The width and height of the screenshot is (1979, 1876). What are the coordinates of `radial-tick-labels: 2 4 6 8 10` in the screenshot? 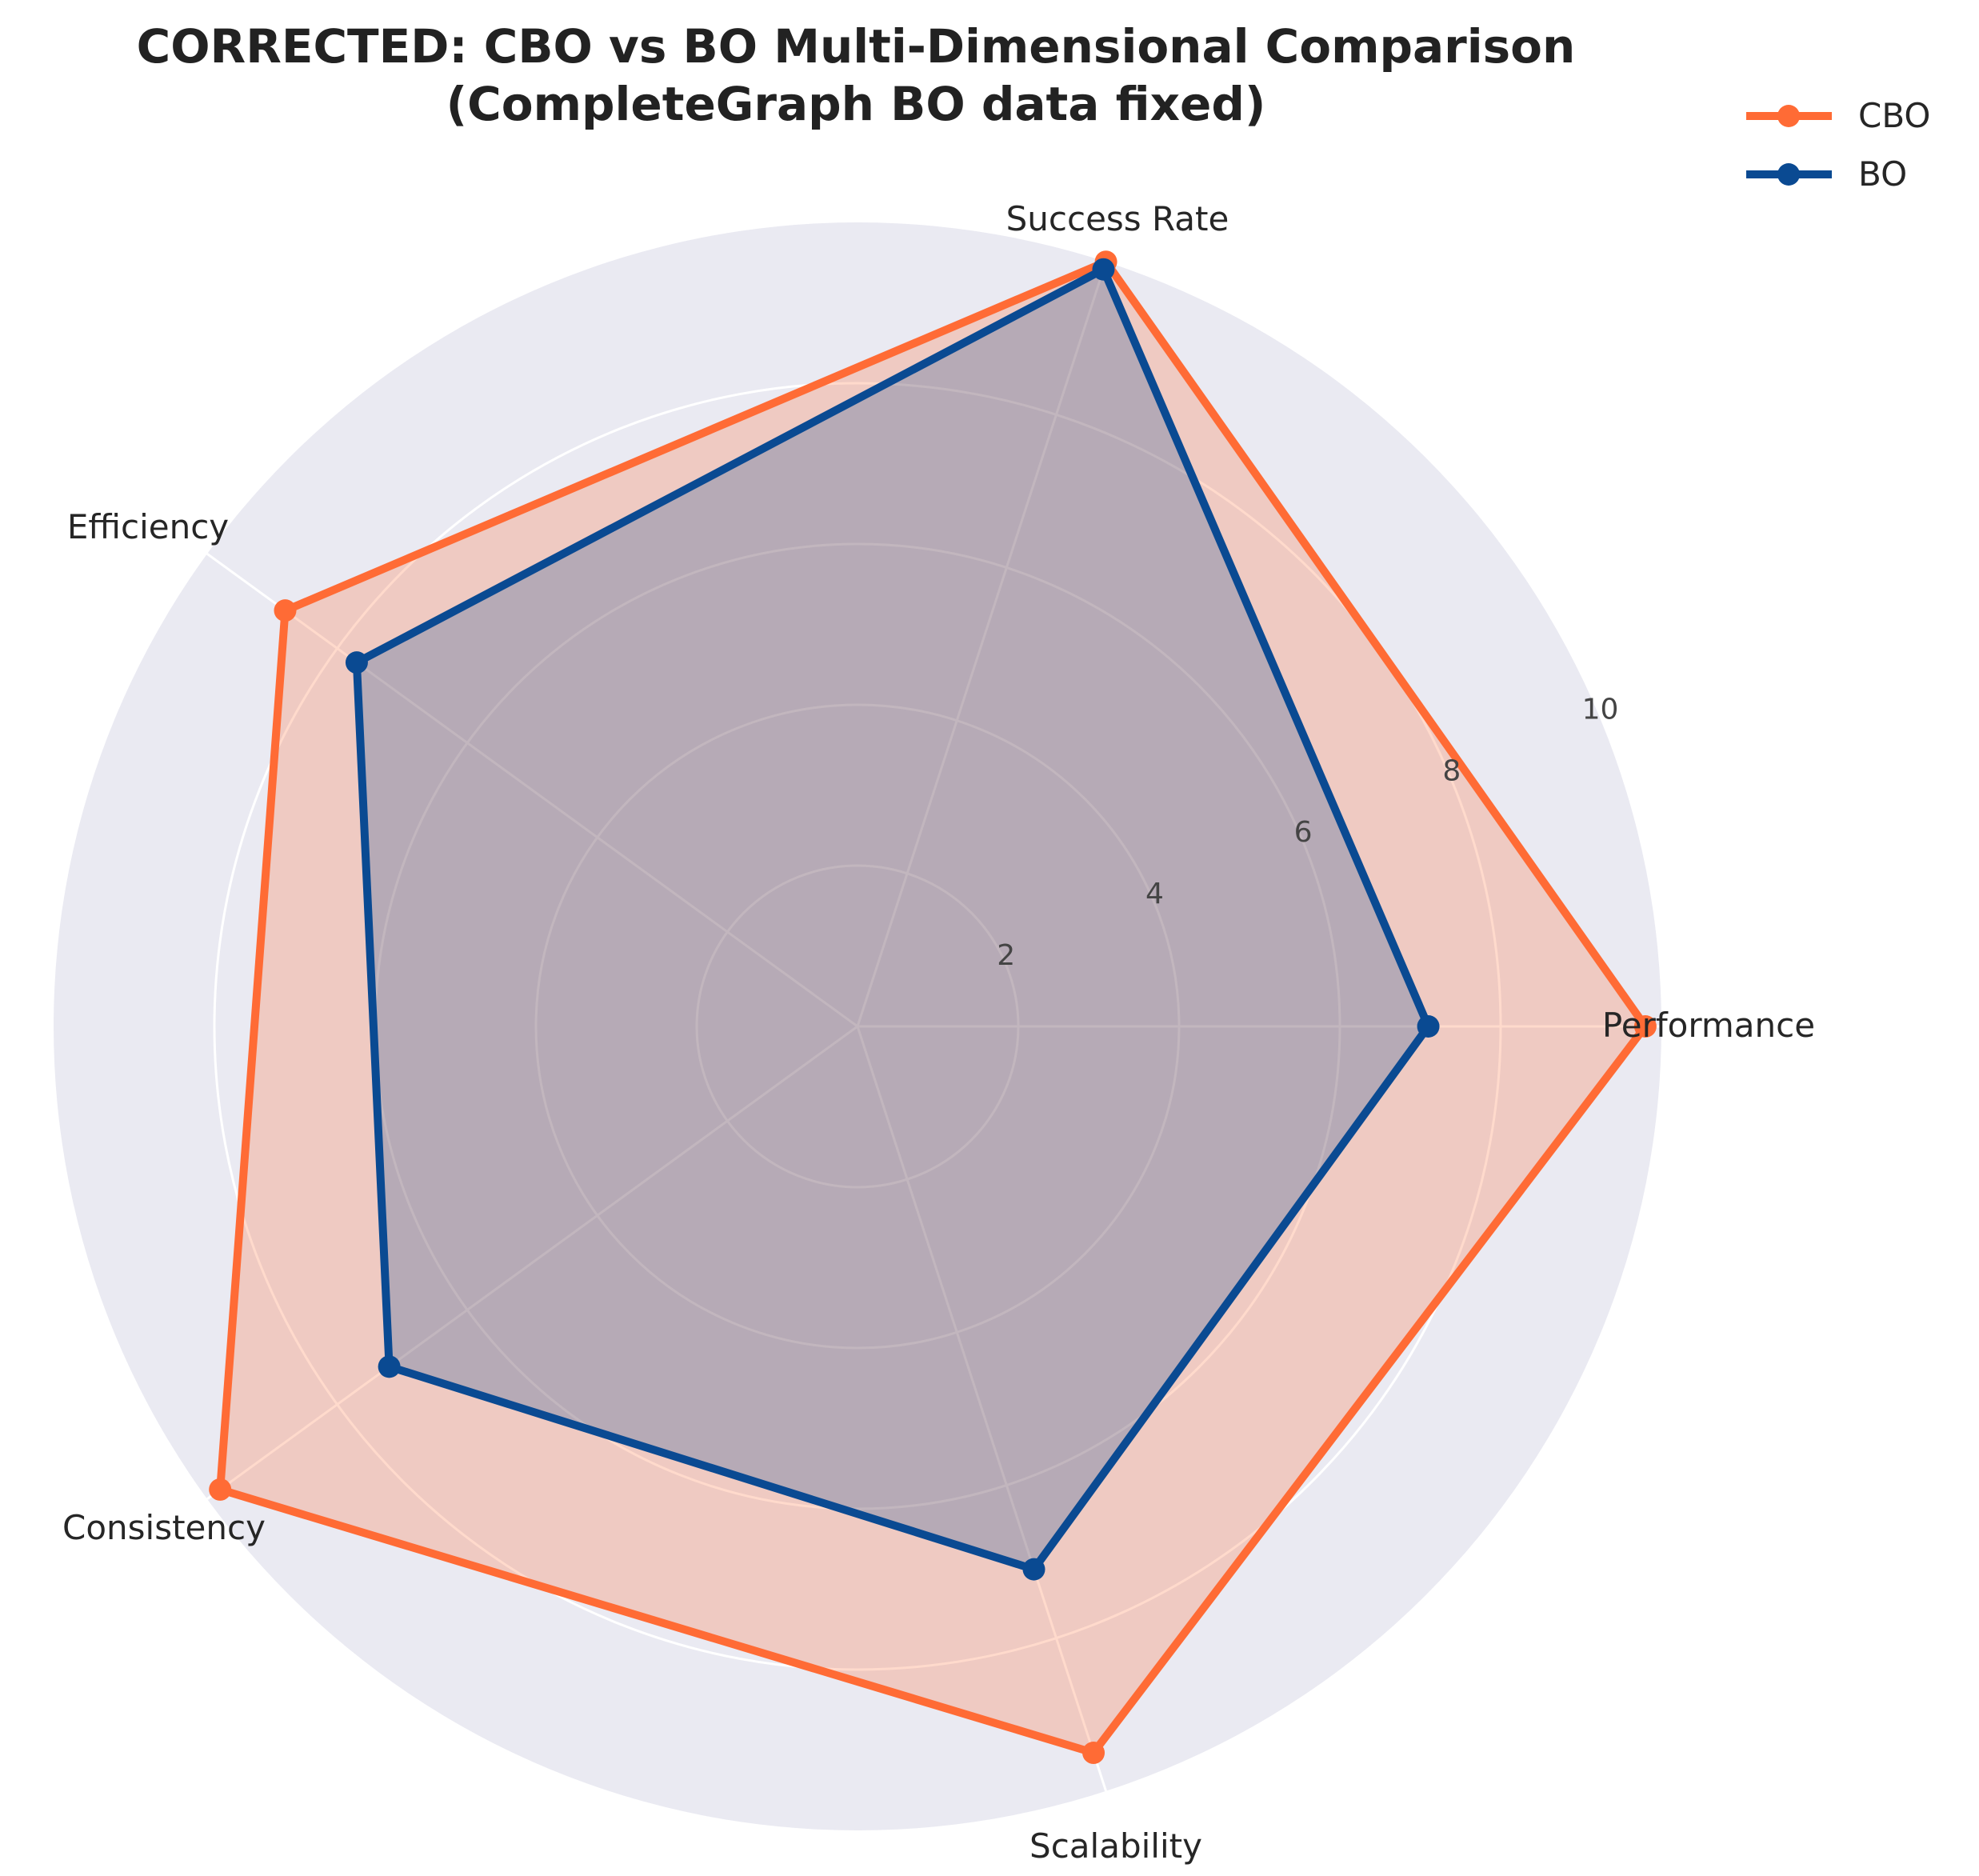 It's located at (1307, 832).